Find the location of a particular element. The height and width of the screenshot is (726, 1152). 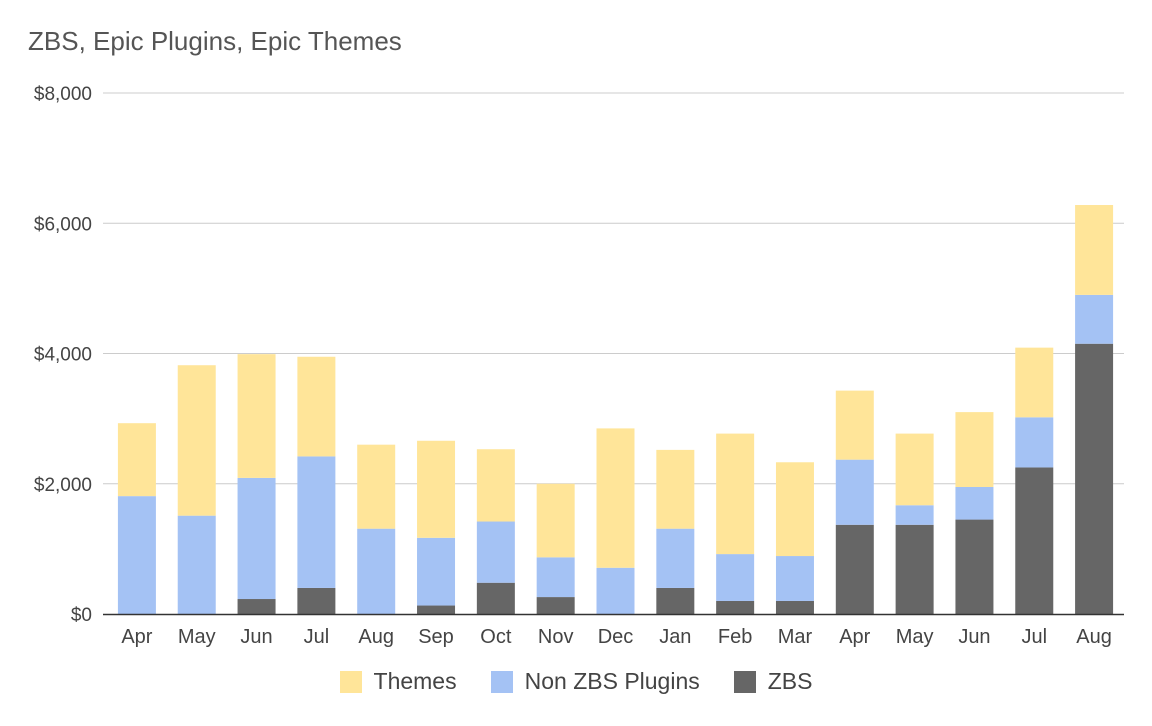

x-tick-label: Nov is located at coordinates (556, 637).